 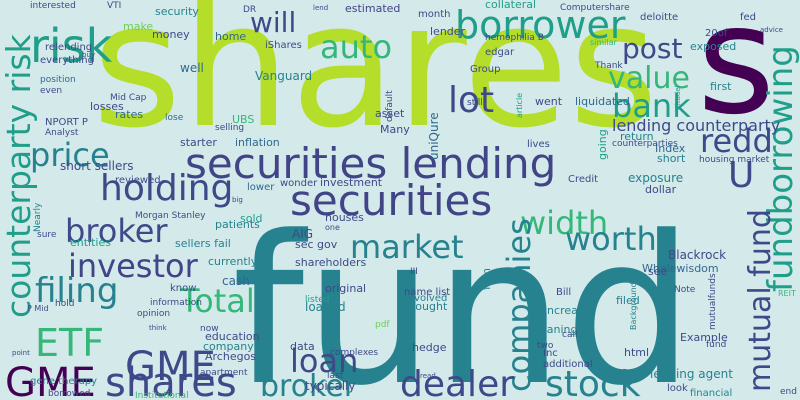 What do you see at coordinates (356, 47) in the screenshot?
I see `word: auto` at bounding box center [356, 47].